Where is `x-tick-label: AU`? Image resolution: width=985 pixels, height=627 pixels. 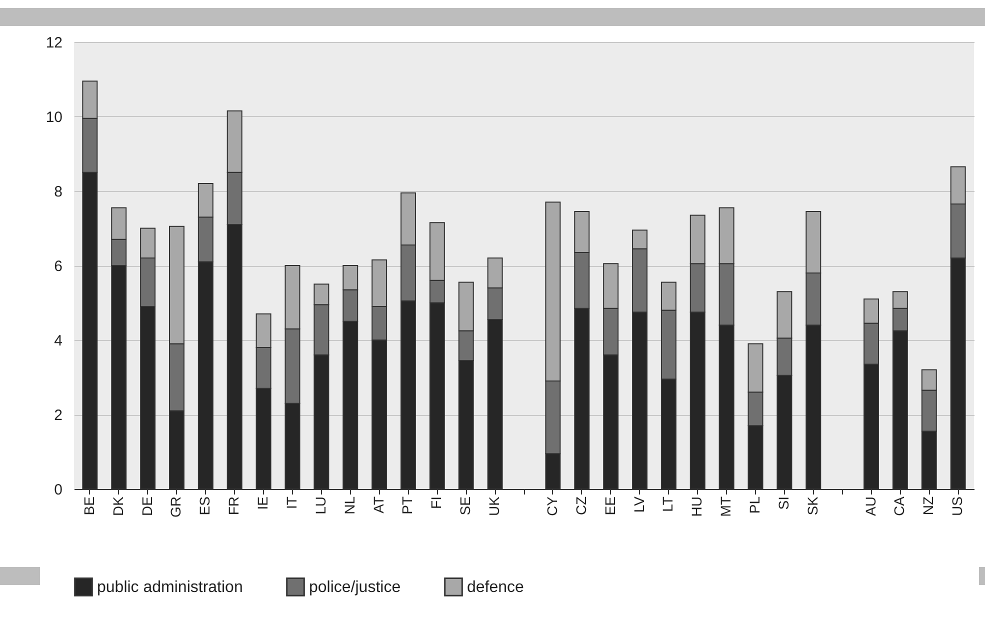 x-tick-label: AU is located at coordinates (870, 506).